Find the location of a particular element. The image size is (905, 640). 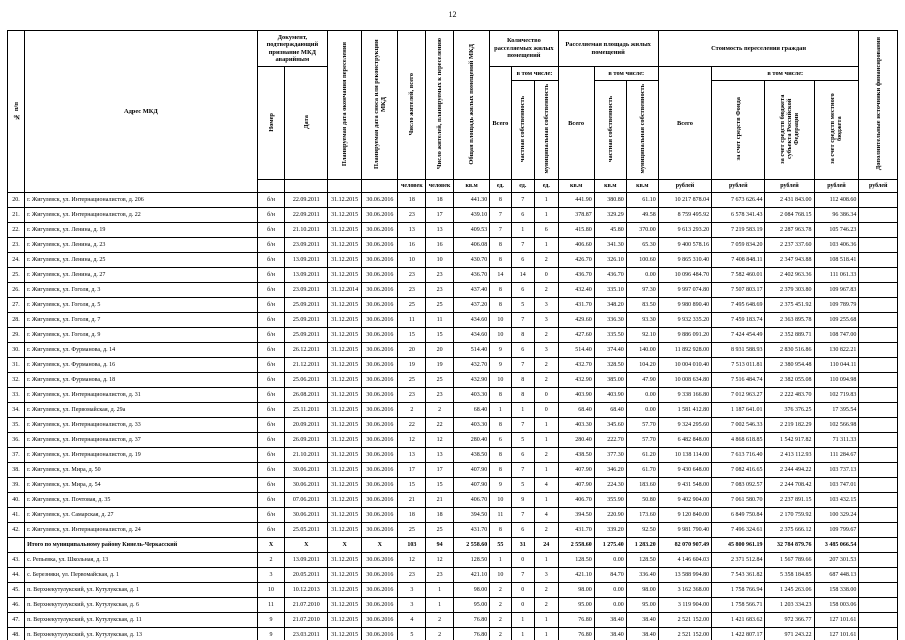

cell: 57.70 is located at coordinates (642, 425).